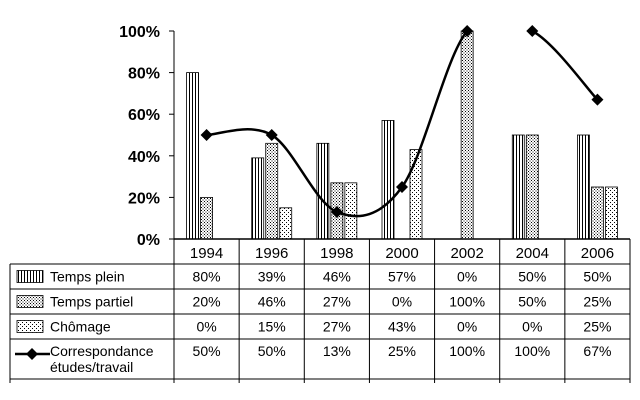 The width and height of the screenshot is (640, 400). I want to click on x-category-label: 1996, so click(271, 253).